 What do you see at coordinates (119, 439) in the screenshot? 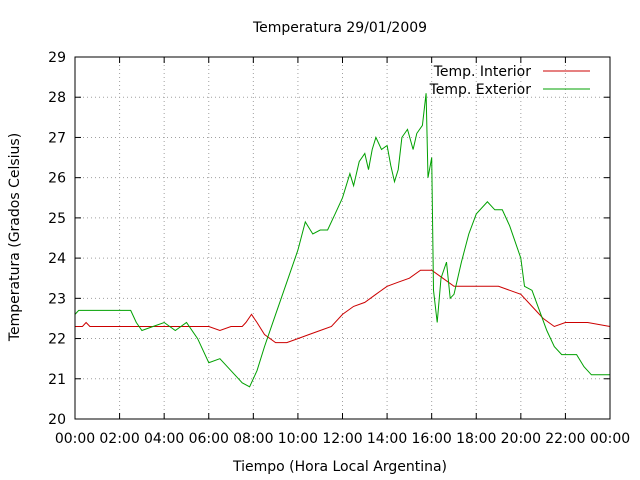
I see `x-tick-label: 02:00` at bounding box center [119, 439].